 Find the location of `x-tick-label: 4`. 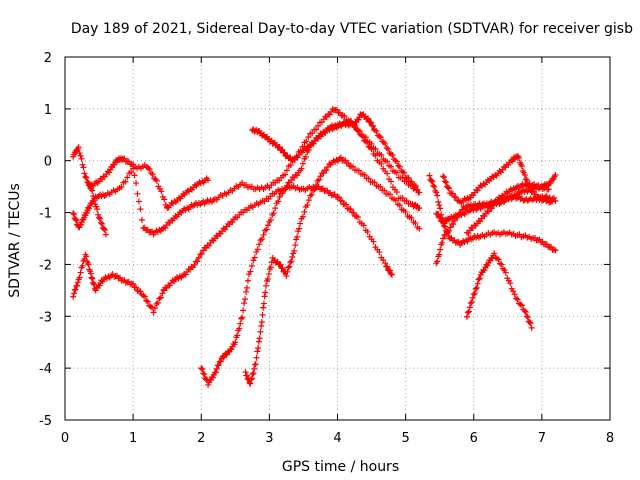

x-tick-label: 4 is located at coordinates (337, 438).